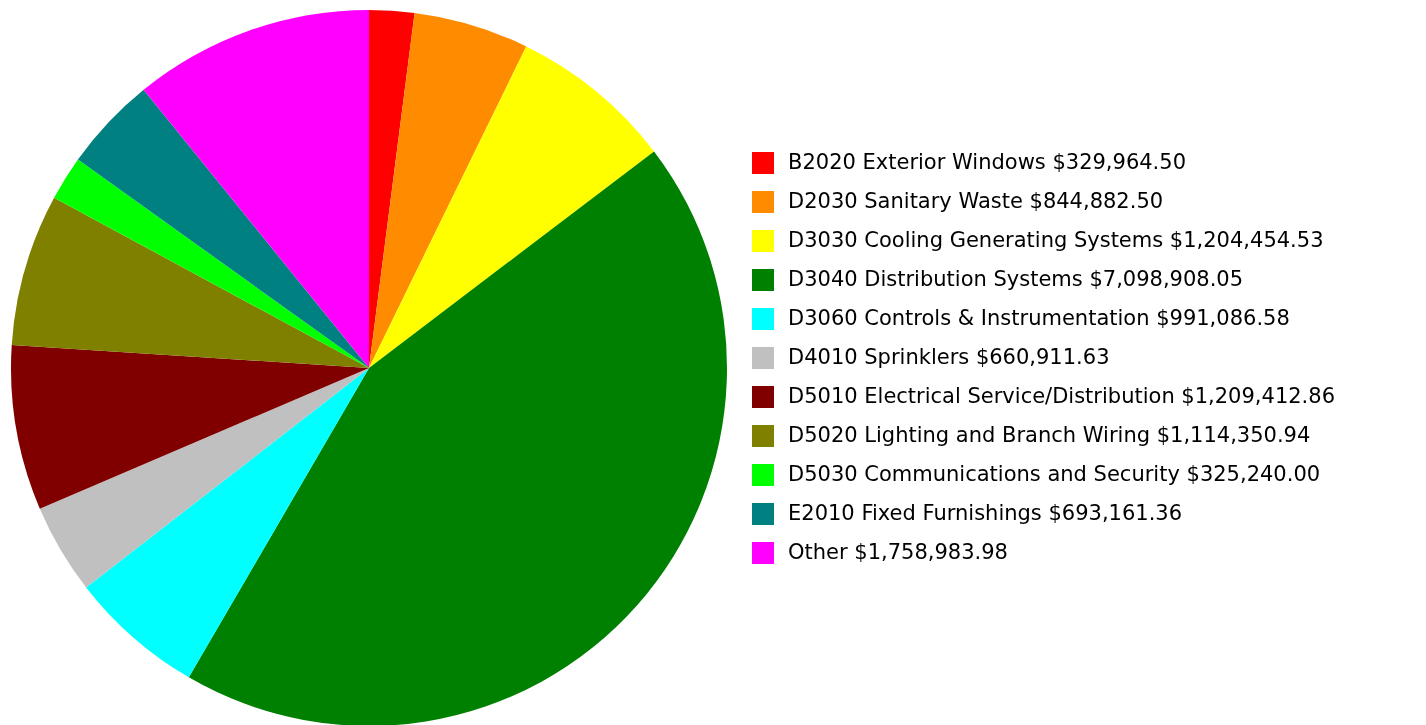 This screenshot has height=725, width=1426. I want to click on legend-label: E2010 Fixed Furnishings $693,161.36, so click(985, 513).